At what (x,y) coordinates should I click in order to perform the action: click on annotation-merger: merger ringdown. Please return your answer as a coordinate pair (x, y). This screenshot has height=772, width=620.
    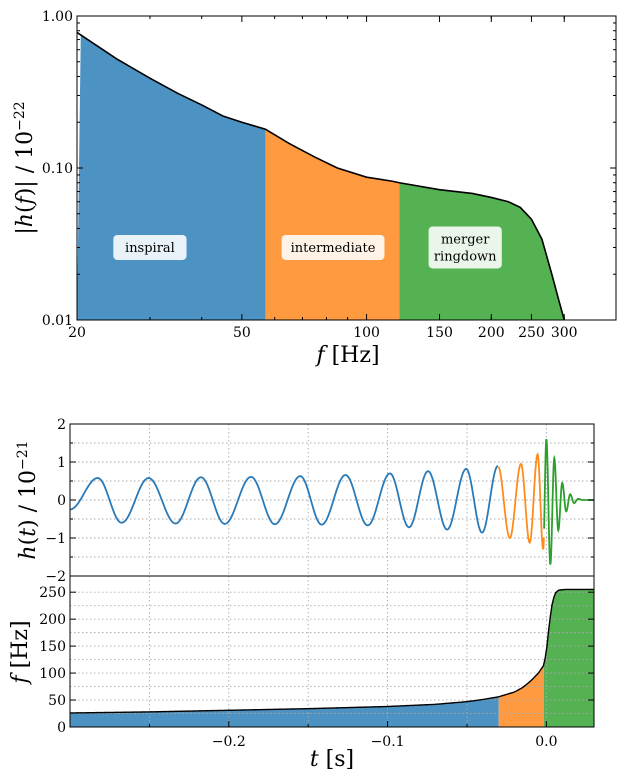
    Looking at the image, I should click on (465, 247).